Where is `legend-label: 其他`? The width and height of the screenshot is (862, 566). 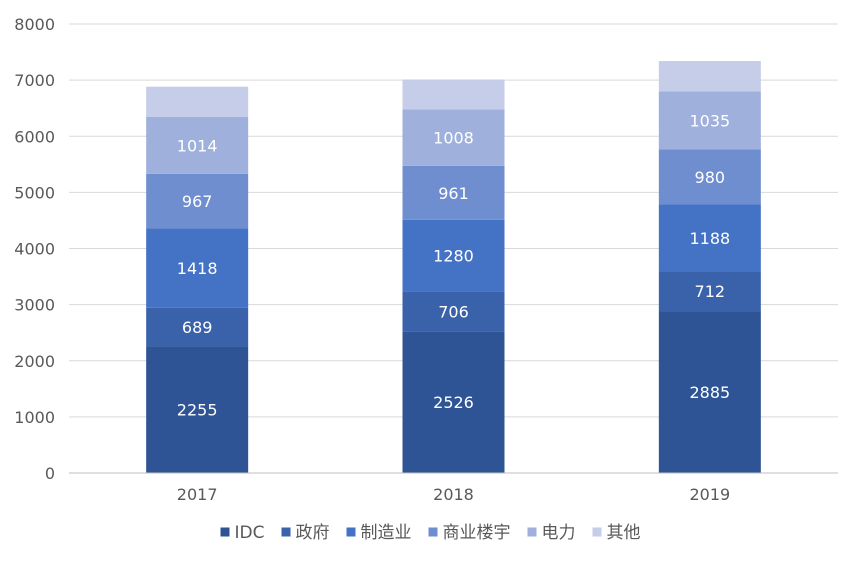
legend-label: 其他 is located at coordinates (624, 533).